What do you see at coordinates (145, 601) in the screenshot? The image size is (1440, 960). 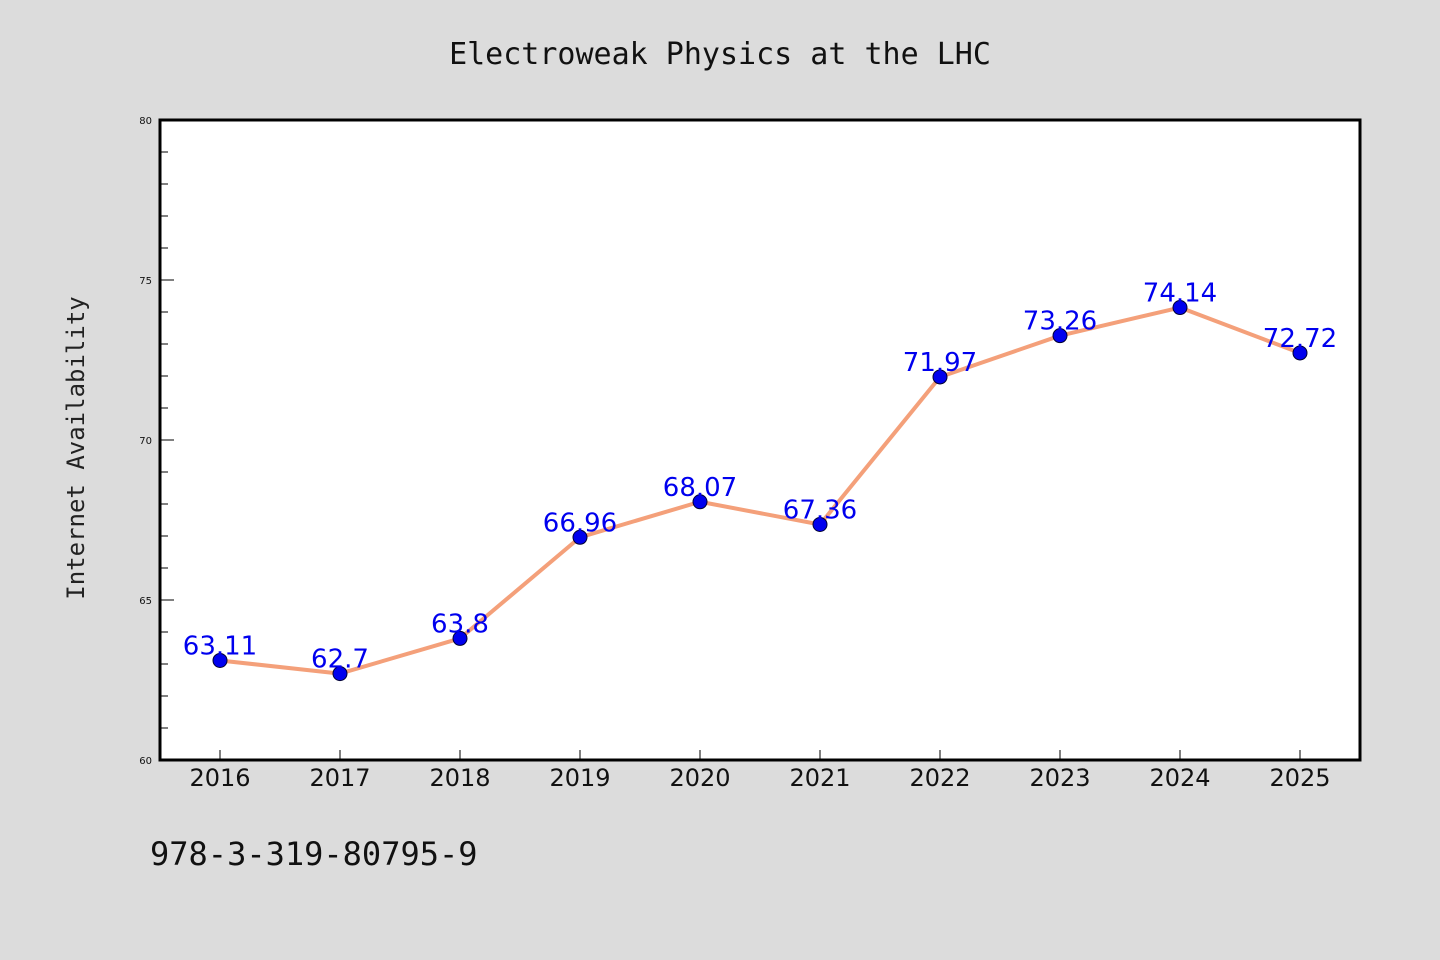 I see `y-tick-label: 65` at bounding box center [145, 601].